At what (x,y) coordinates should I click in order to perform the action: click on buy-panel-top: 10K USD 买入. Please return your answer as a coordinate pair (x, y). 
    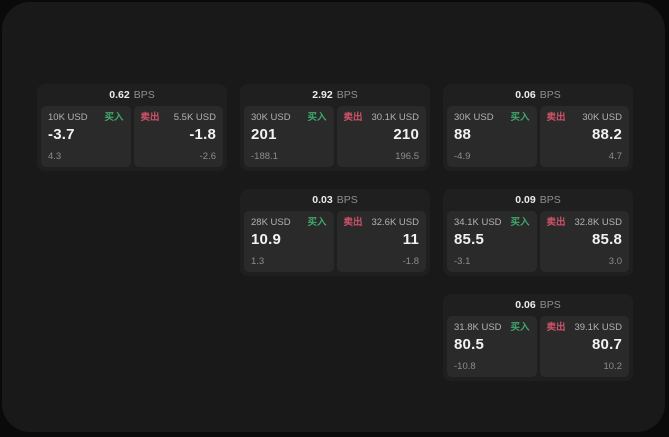
    Looking at the image, I should click on (86, 117).